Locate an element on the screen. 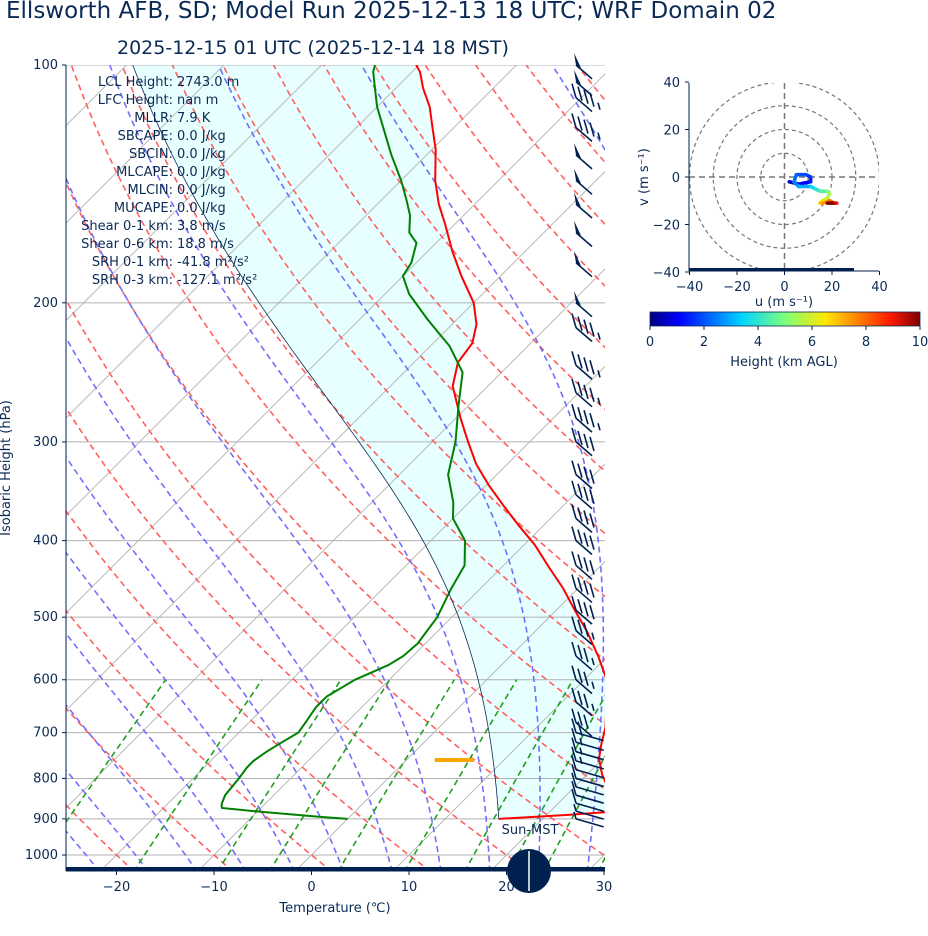 The height and width of the screenshot is (936, 928). colorbar-tick-label: 6 is located at coordinates (812, 342).